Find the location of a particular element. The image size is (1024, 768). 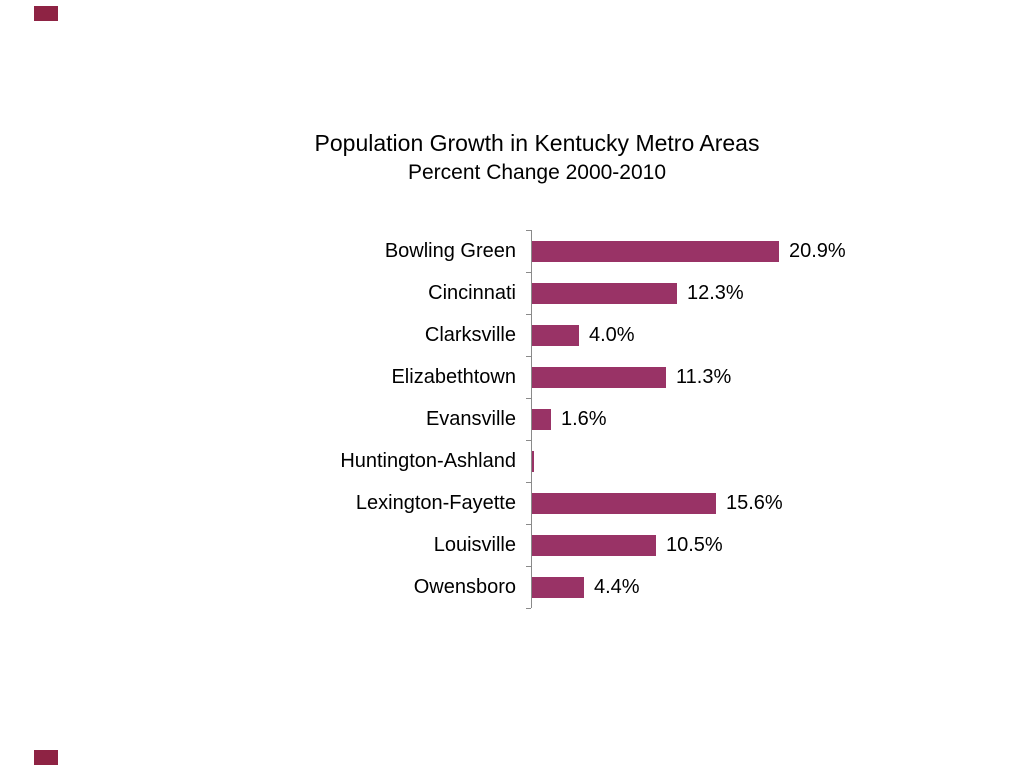

chart-subtitle: Percent Change 2000-2010 is located at coordinates (537, 173).